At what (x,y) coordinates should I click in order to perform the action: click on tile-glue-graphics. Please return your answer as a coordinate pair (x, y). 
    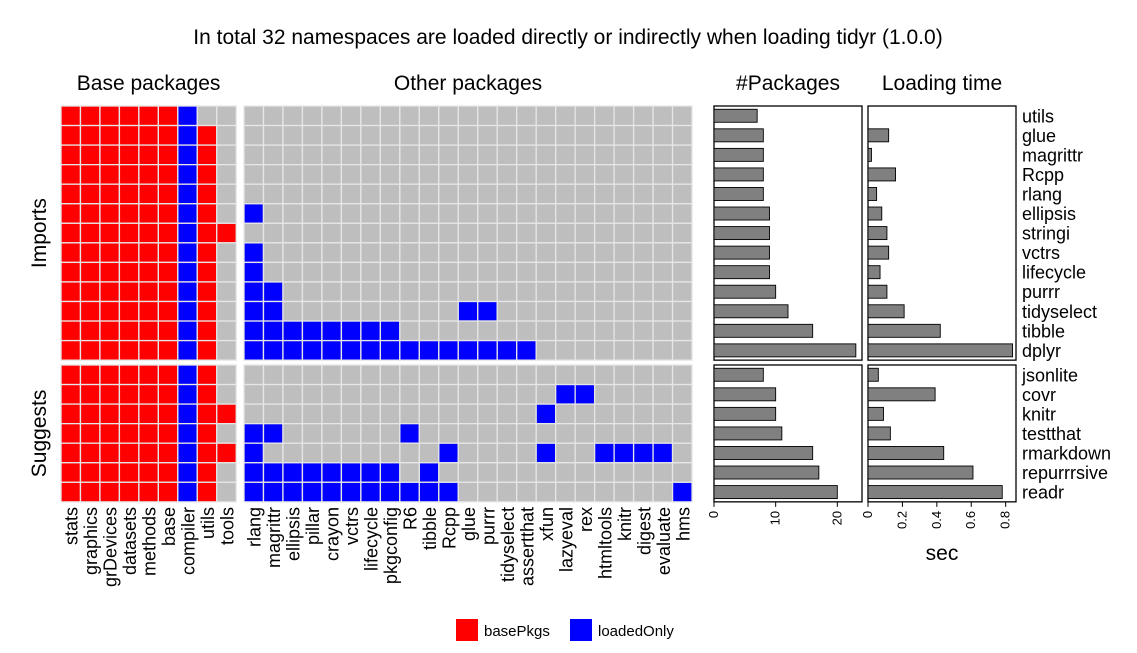
    Looking at the image, I should click on (90, 135).